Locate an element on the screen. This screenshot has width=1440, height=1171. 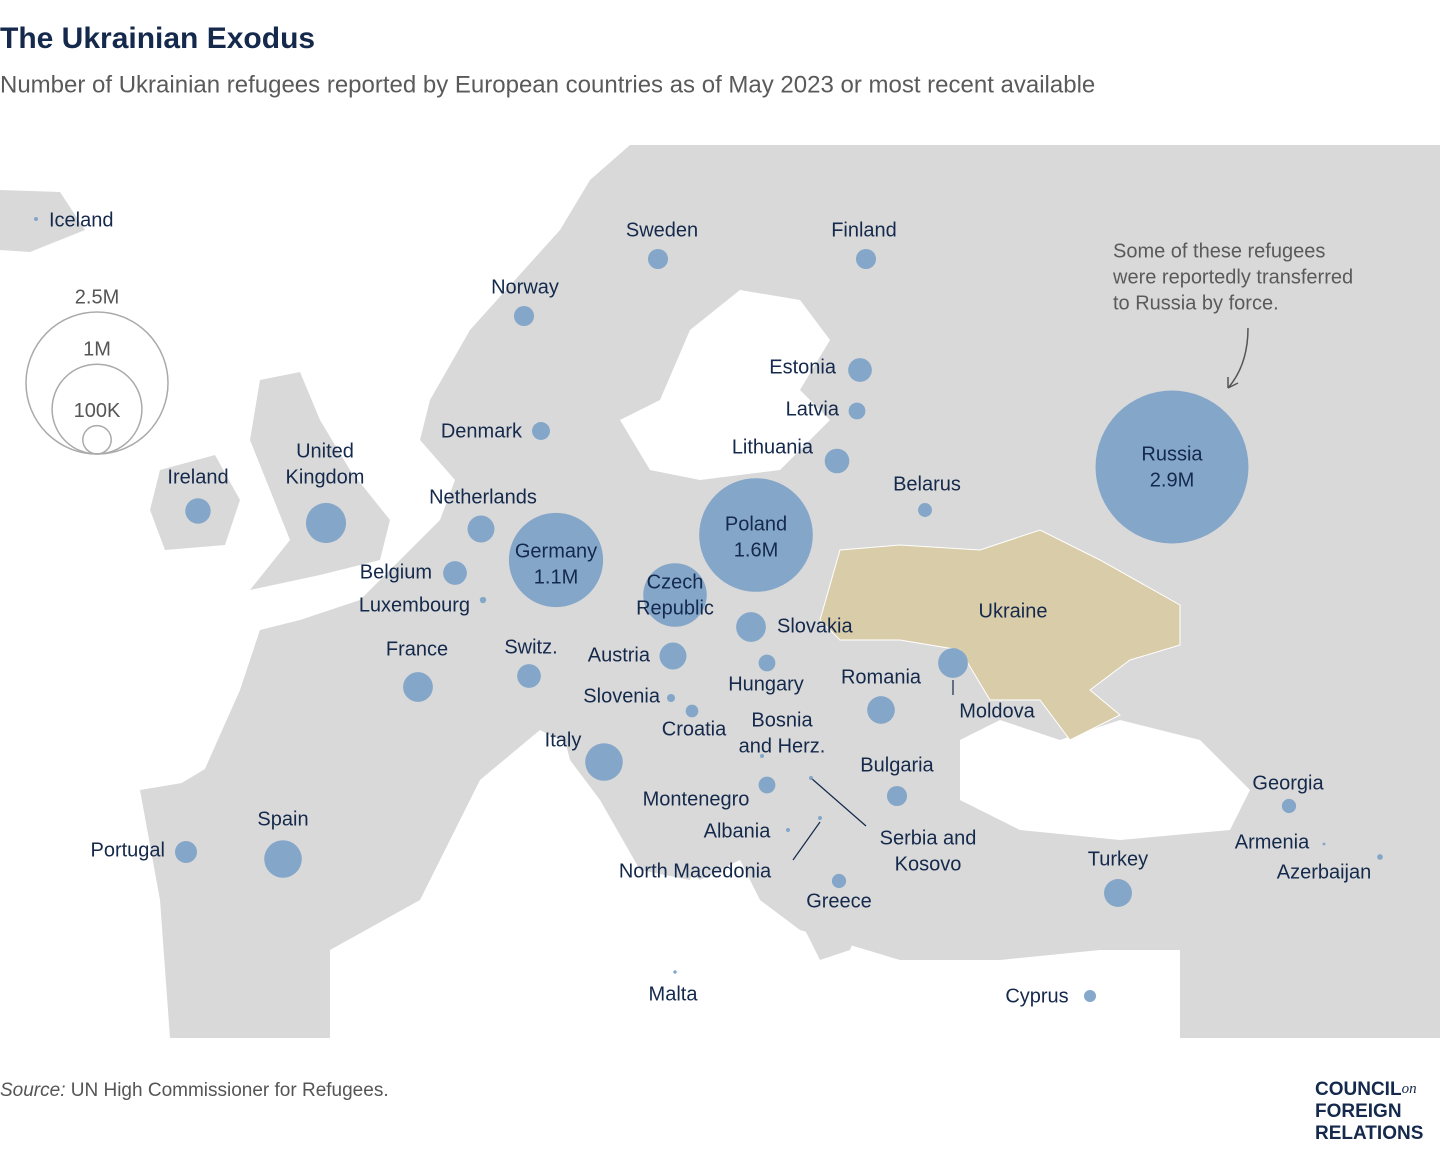
leader-lines is located at coordinates (873, 770).